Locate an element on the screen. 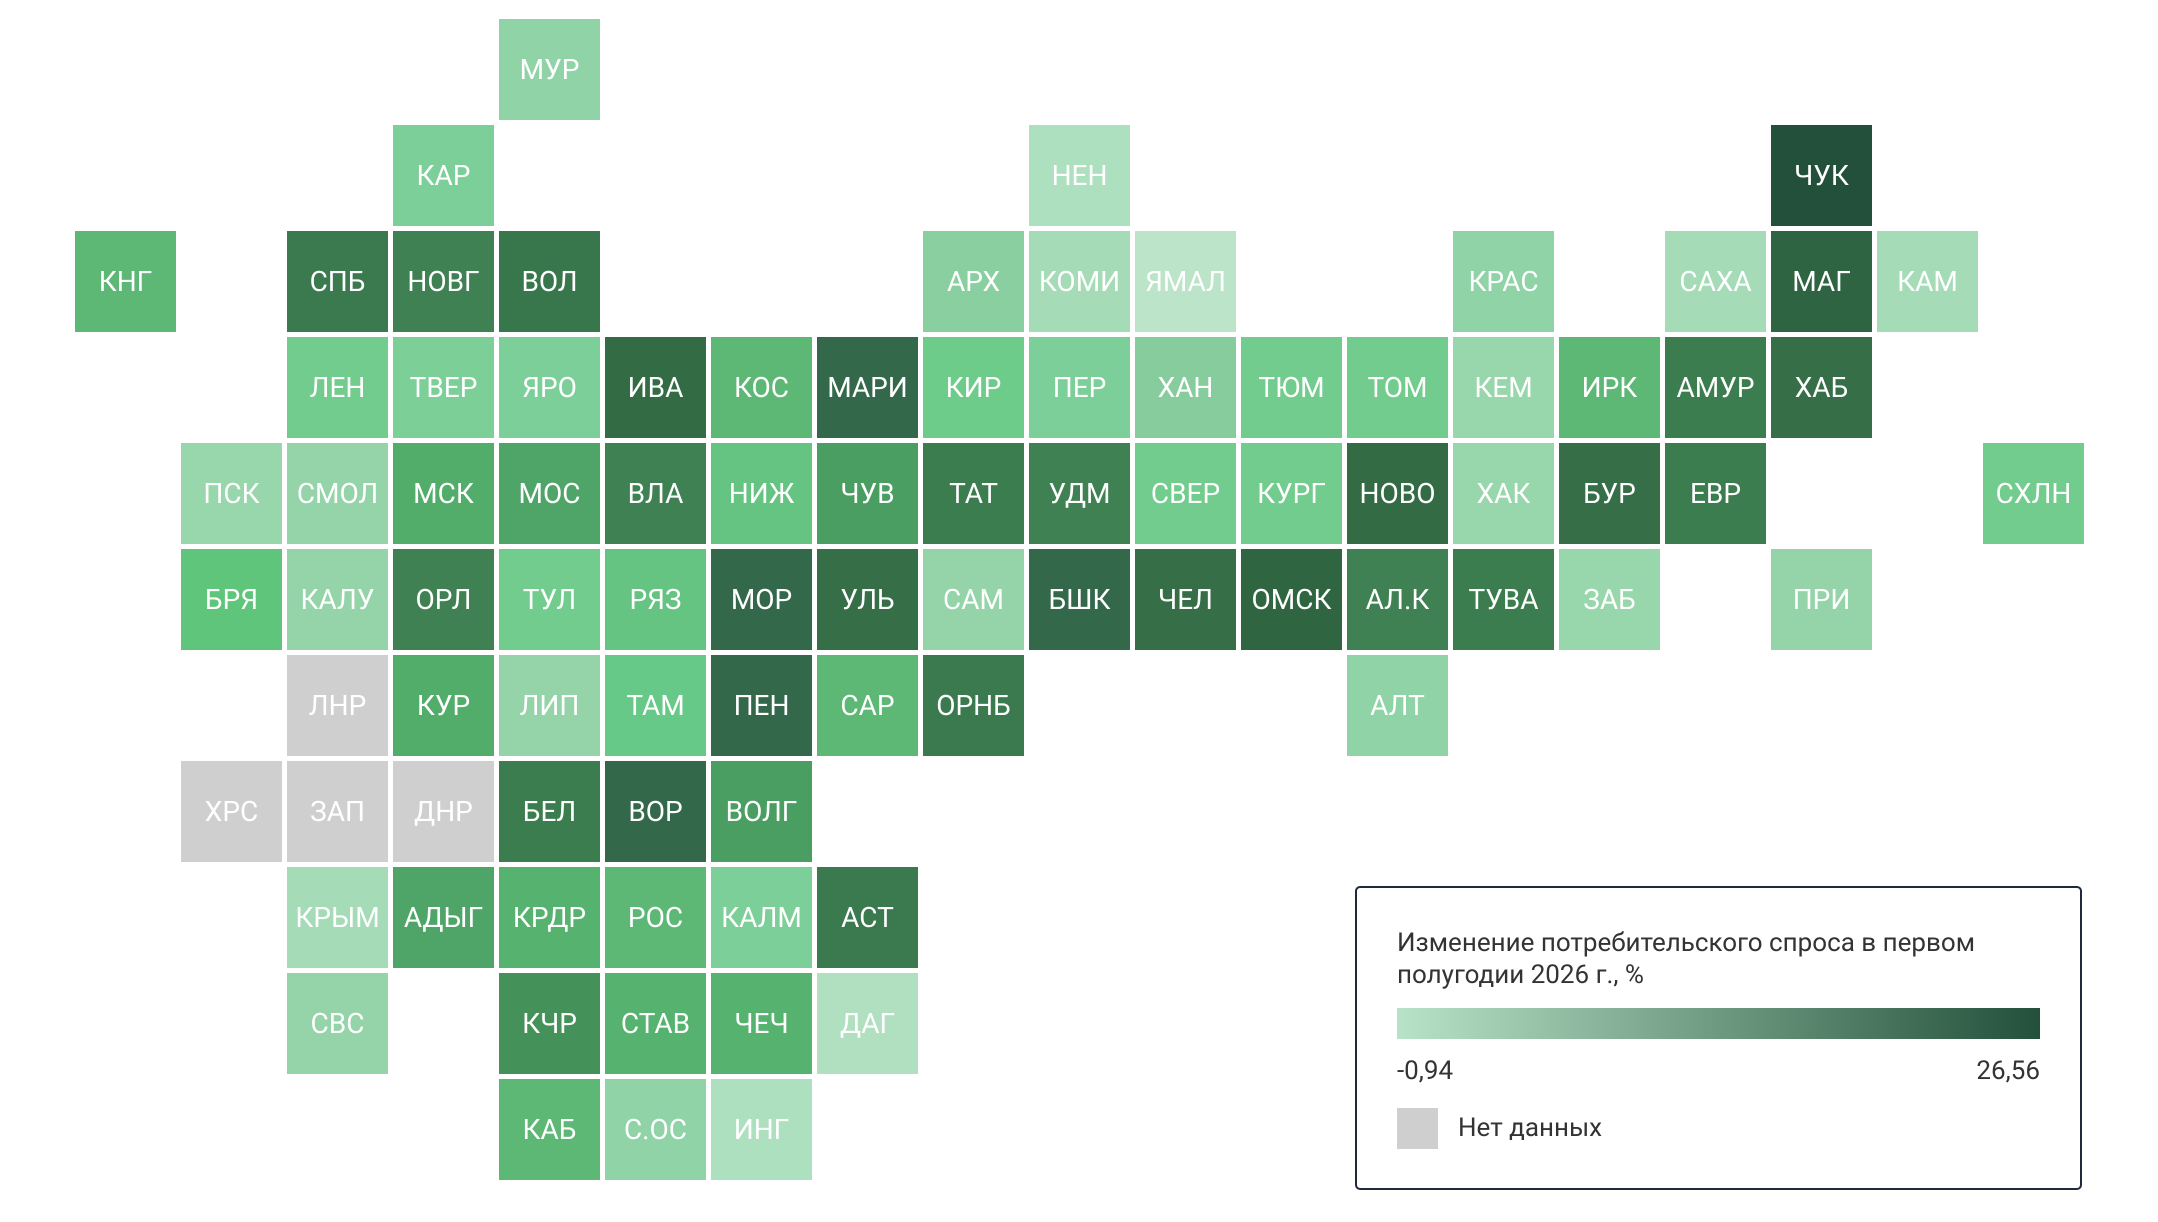  region-label: ЧУВ is located at coordinates (867, 493).